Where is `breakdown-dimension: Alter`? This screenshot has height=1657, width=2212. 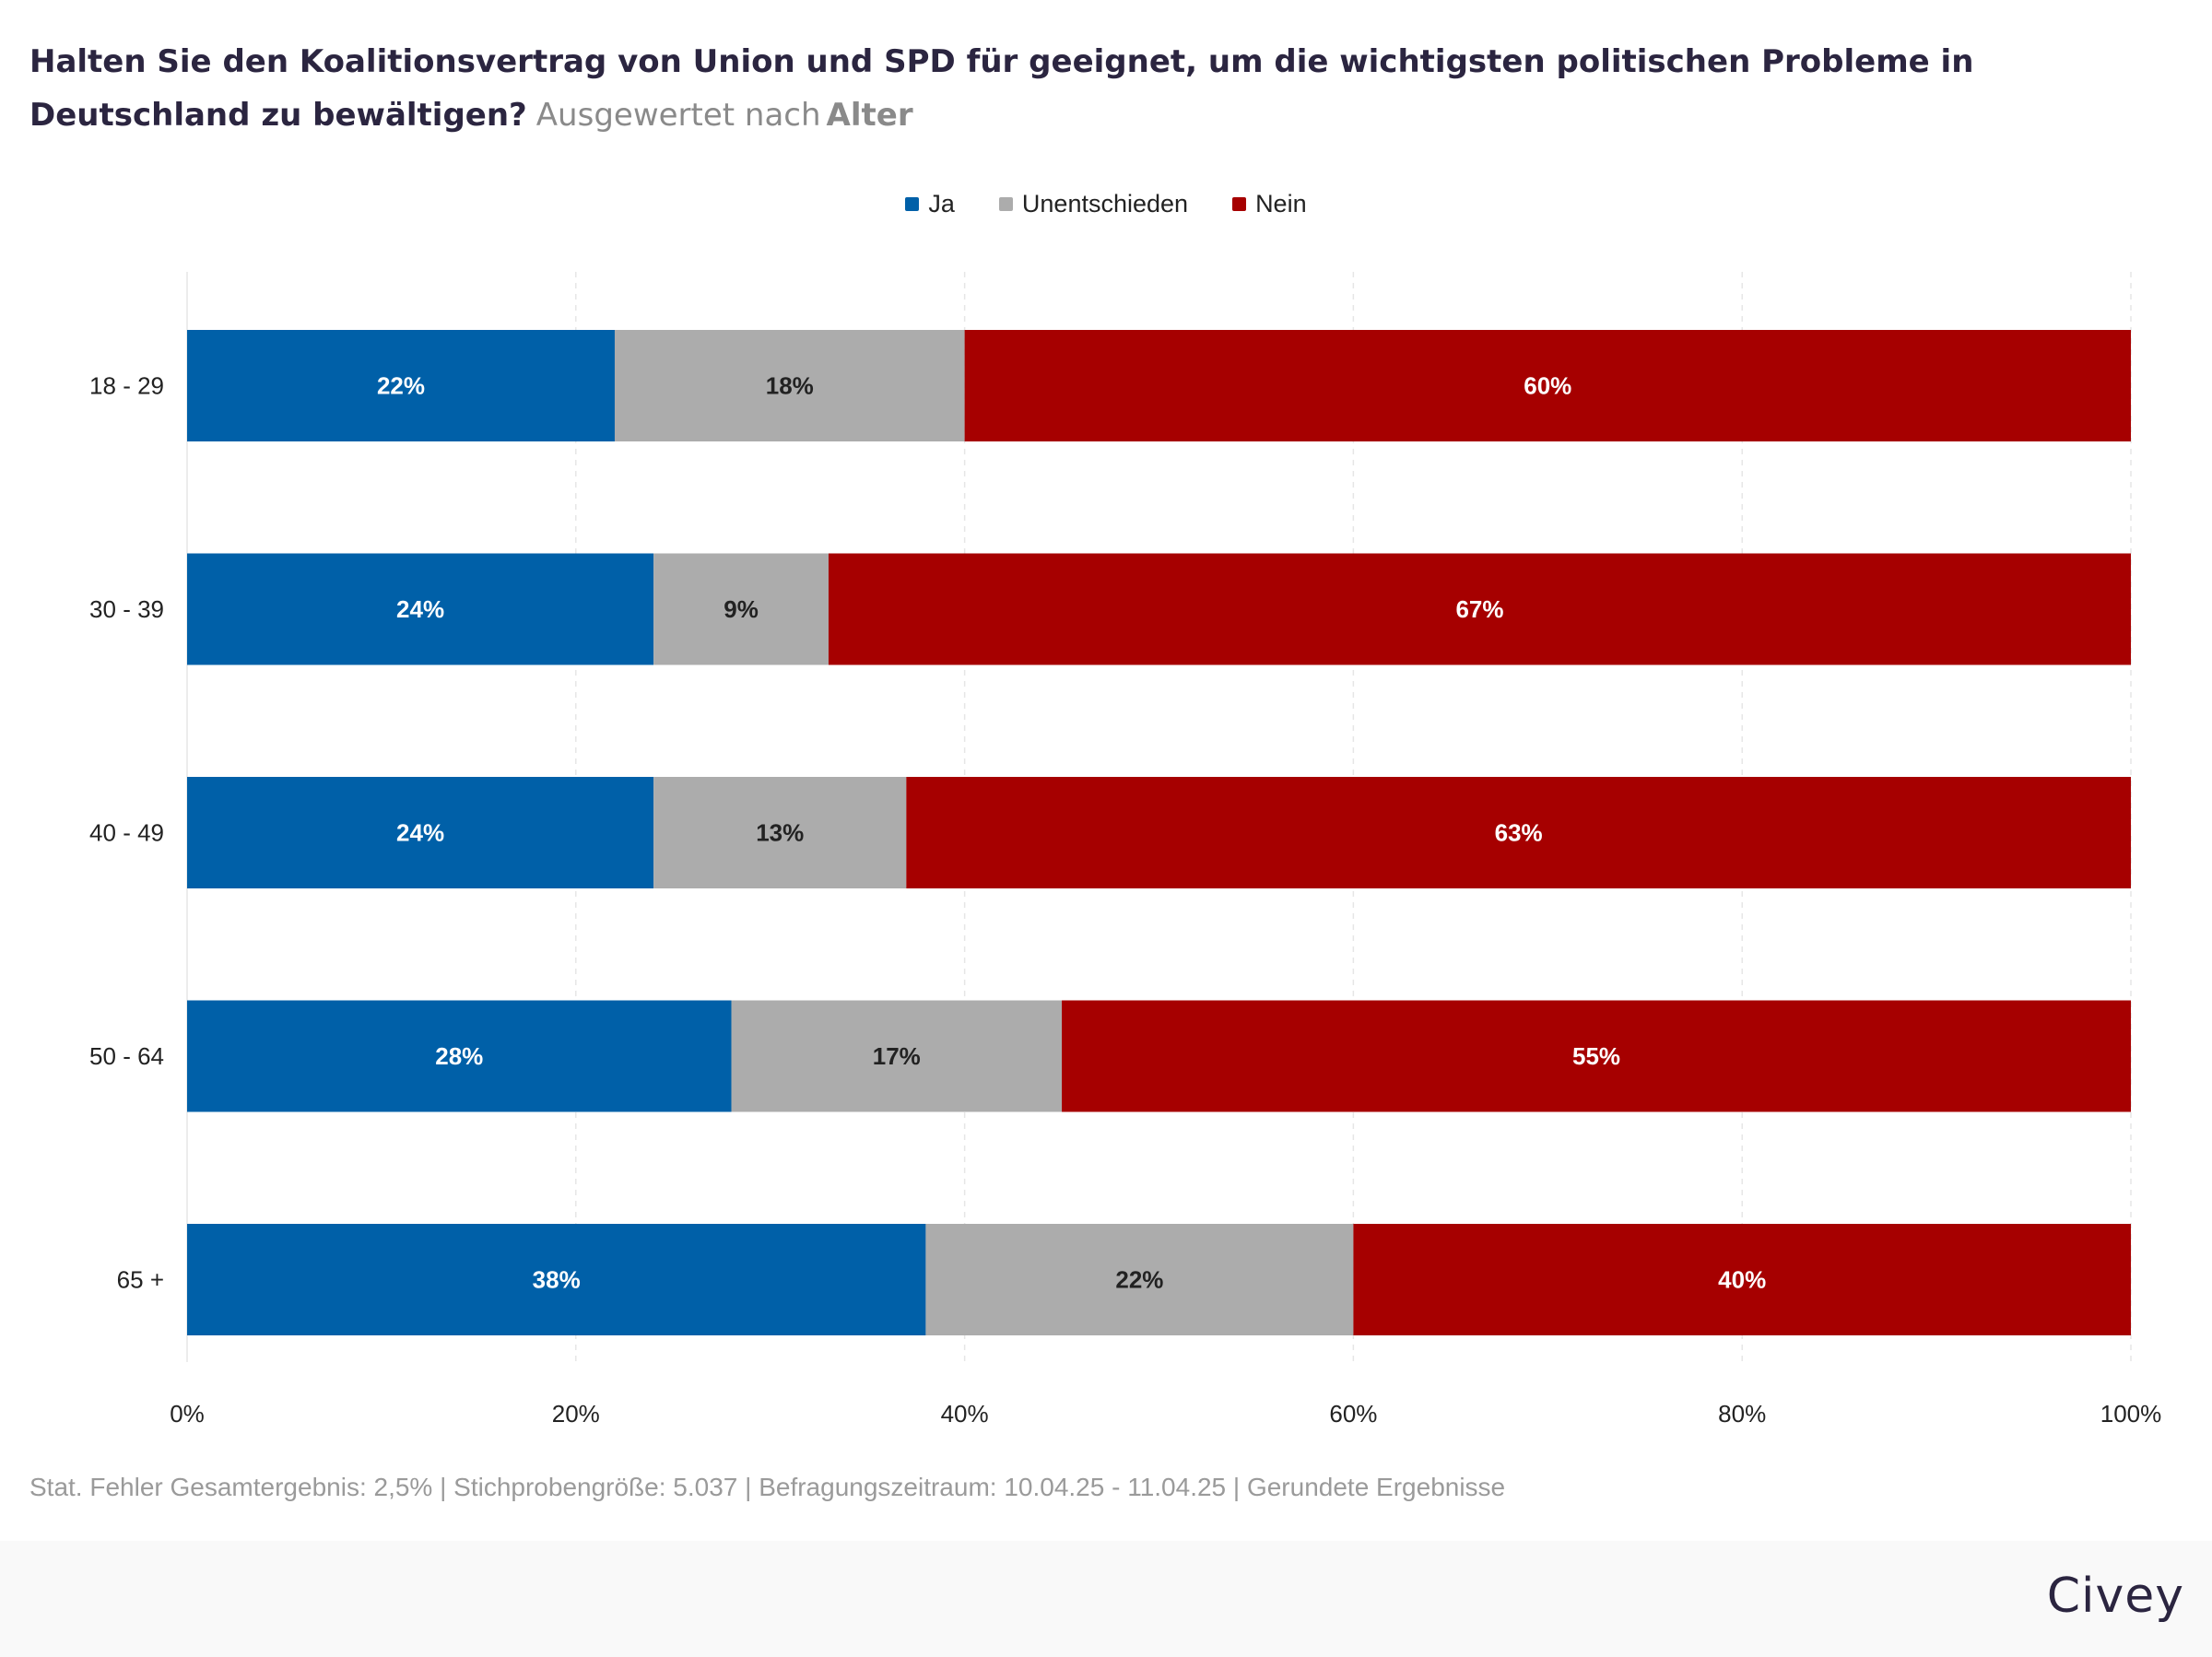 breakdown-dimension: Alter is located at coordinates (869, 115).